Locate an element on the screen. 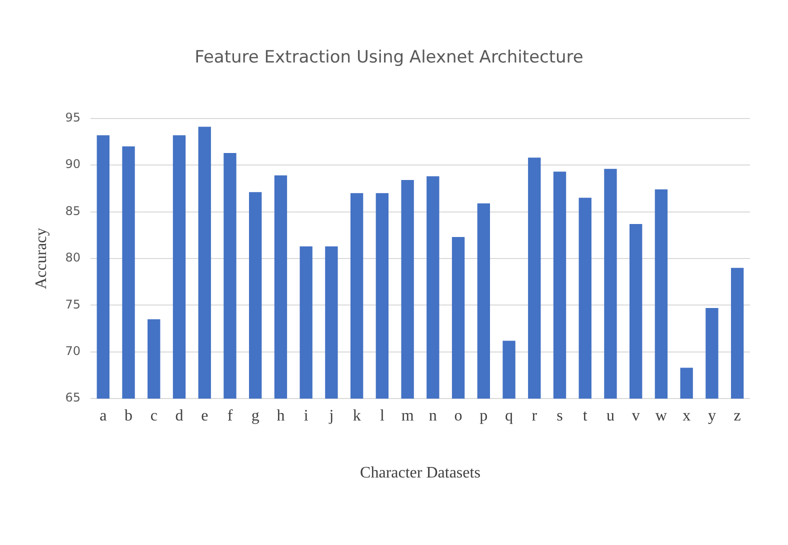 This screenshot has width=788, height=545. x-tick-label: v is located at coordinates (636, 415).